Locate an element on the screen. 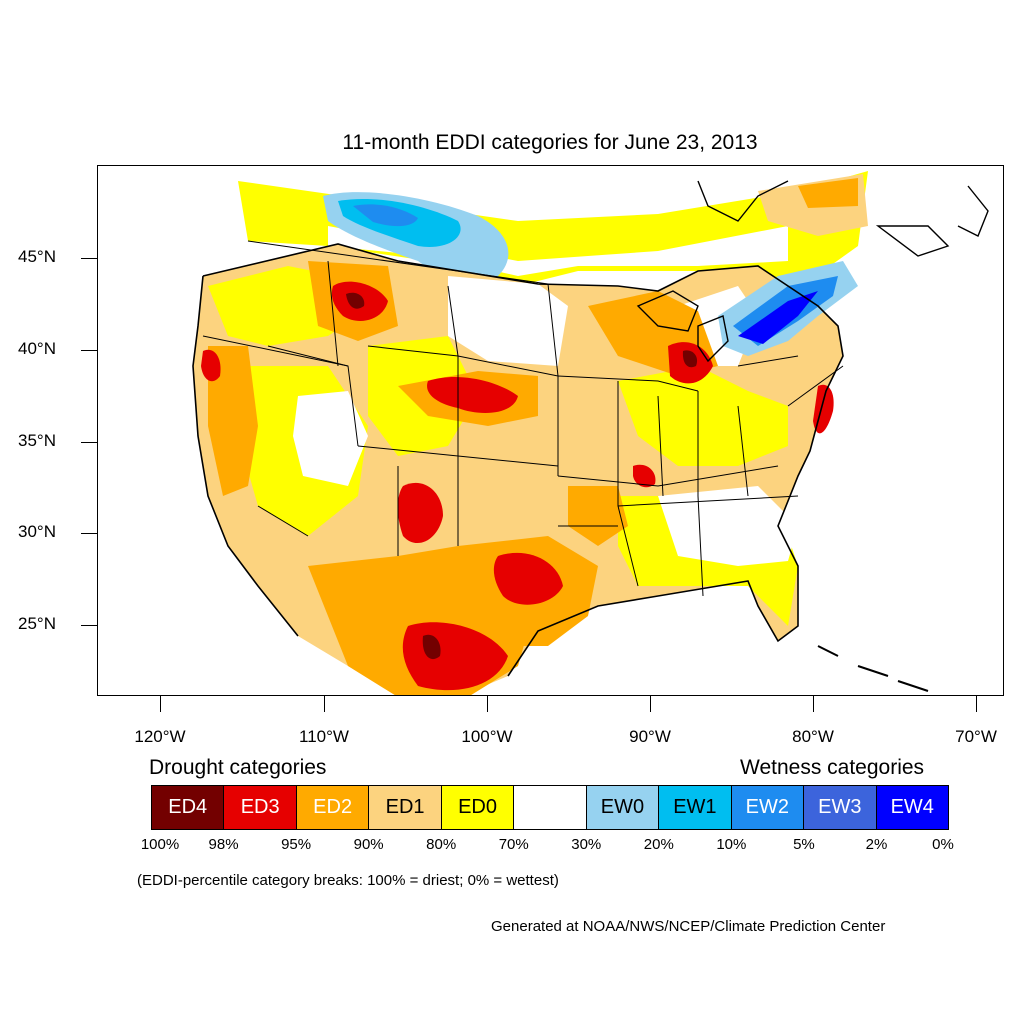 This screenshot has width=1024, height=1024. wetness-heading: Wetness categories is located at coordinates (832, 767).